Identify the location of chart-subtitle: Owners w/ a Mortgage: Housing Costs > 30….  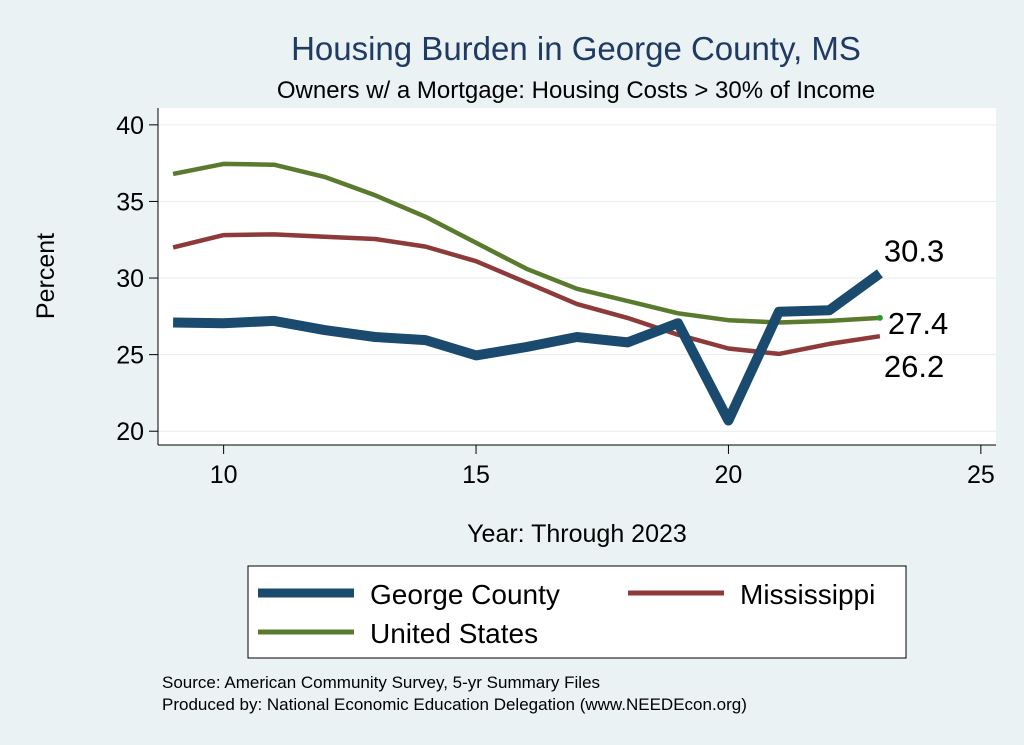
(576, 90).